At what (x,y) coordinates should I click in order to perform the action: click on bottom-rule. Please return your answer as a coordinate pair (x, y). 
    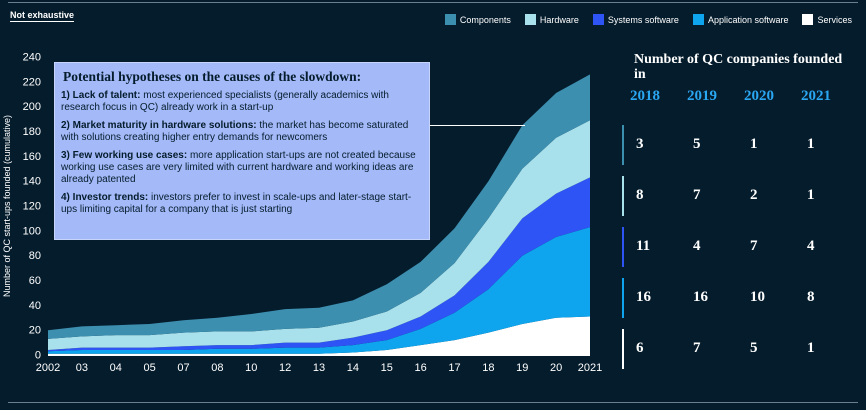
    Looking at the image, I should click on (433, 402).